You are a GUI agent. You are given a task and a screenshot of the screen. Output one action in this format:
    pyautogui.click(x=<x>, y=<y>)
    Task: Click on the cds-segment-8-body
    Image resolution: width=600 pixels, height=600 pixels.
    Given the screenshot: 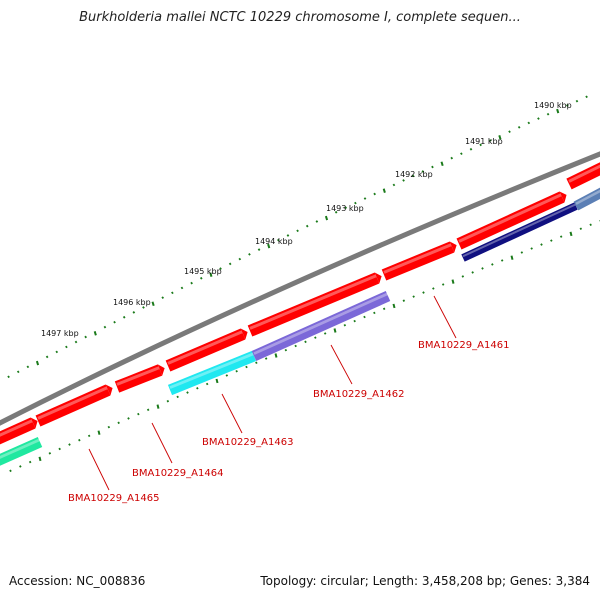 What is the action you would take?
    pyautogui.click(x=583, y=176)
    